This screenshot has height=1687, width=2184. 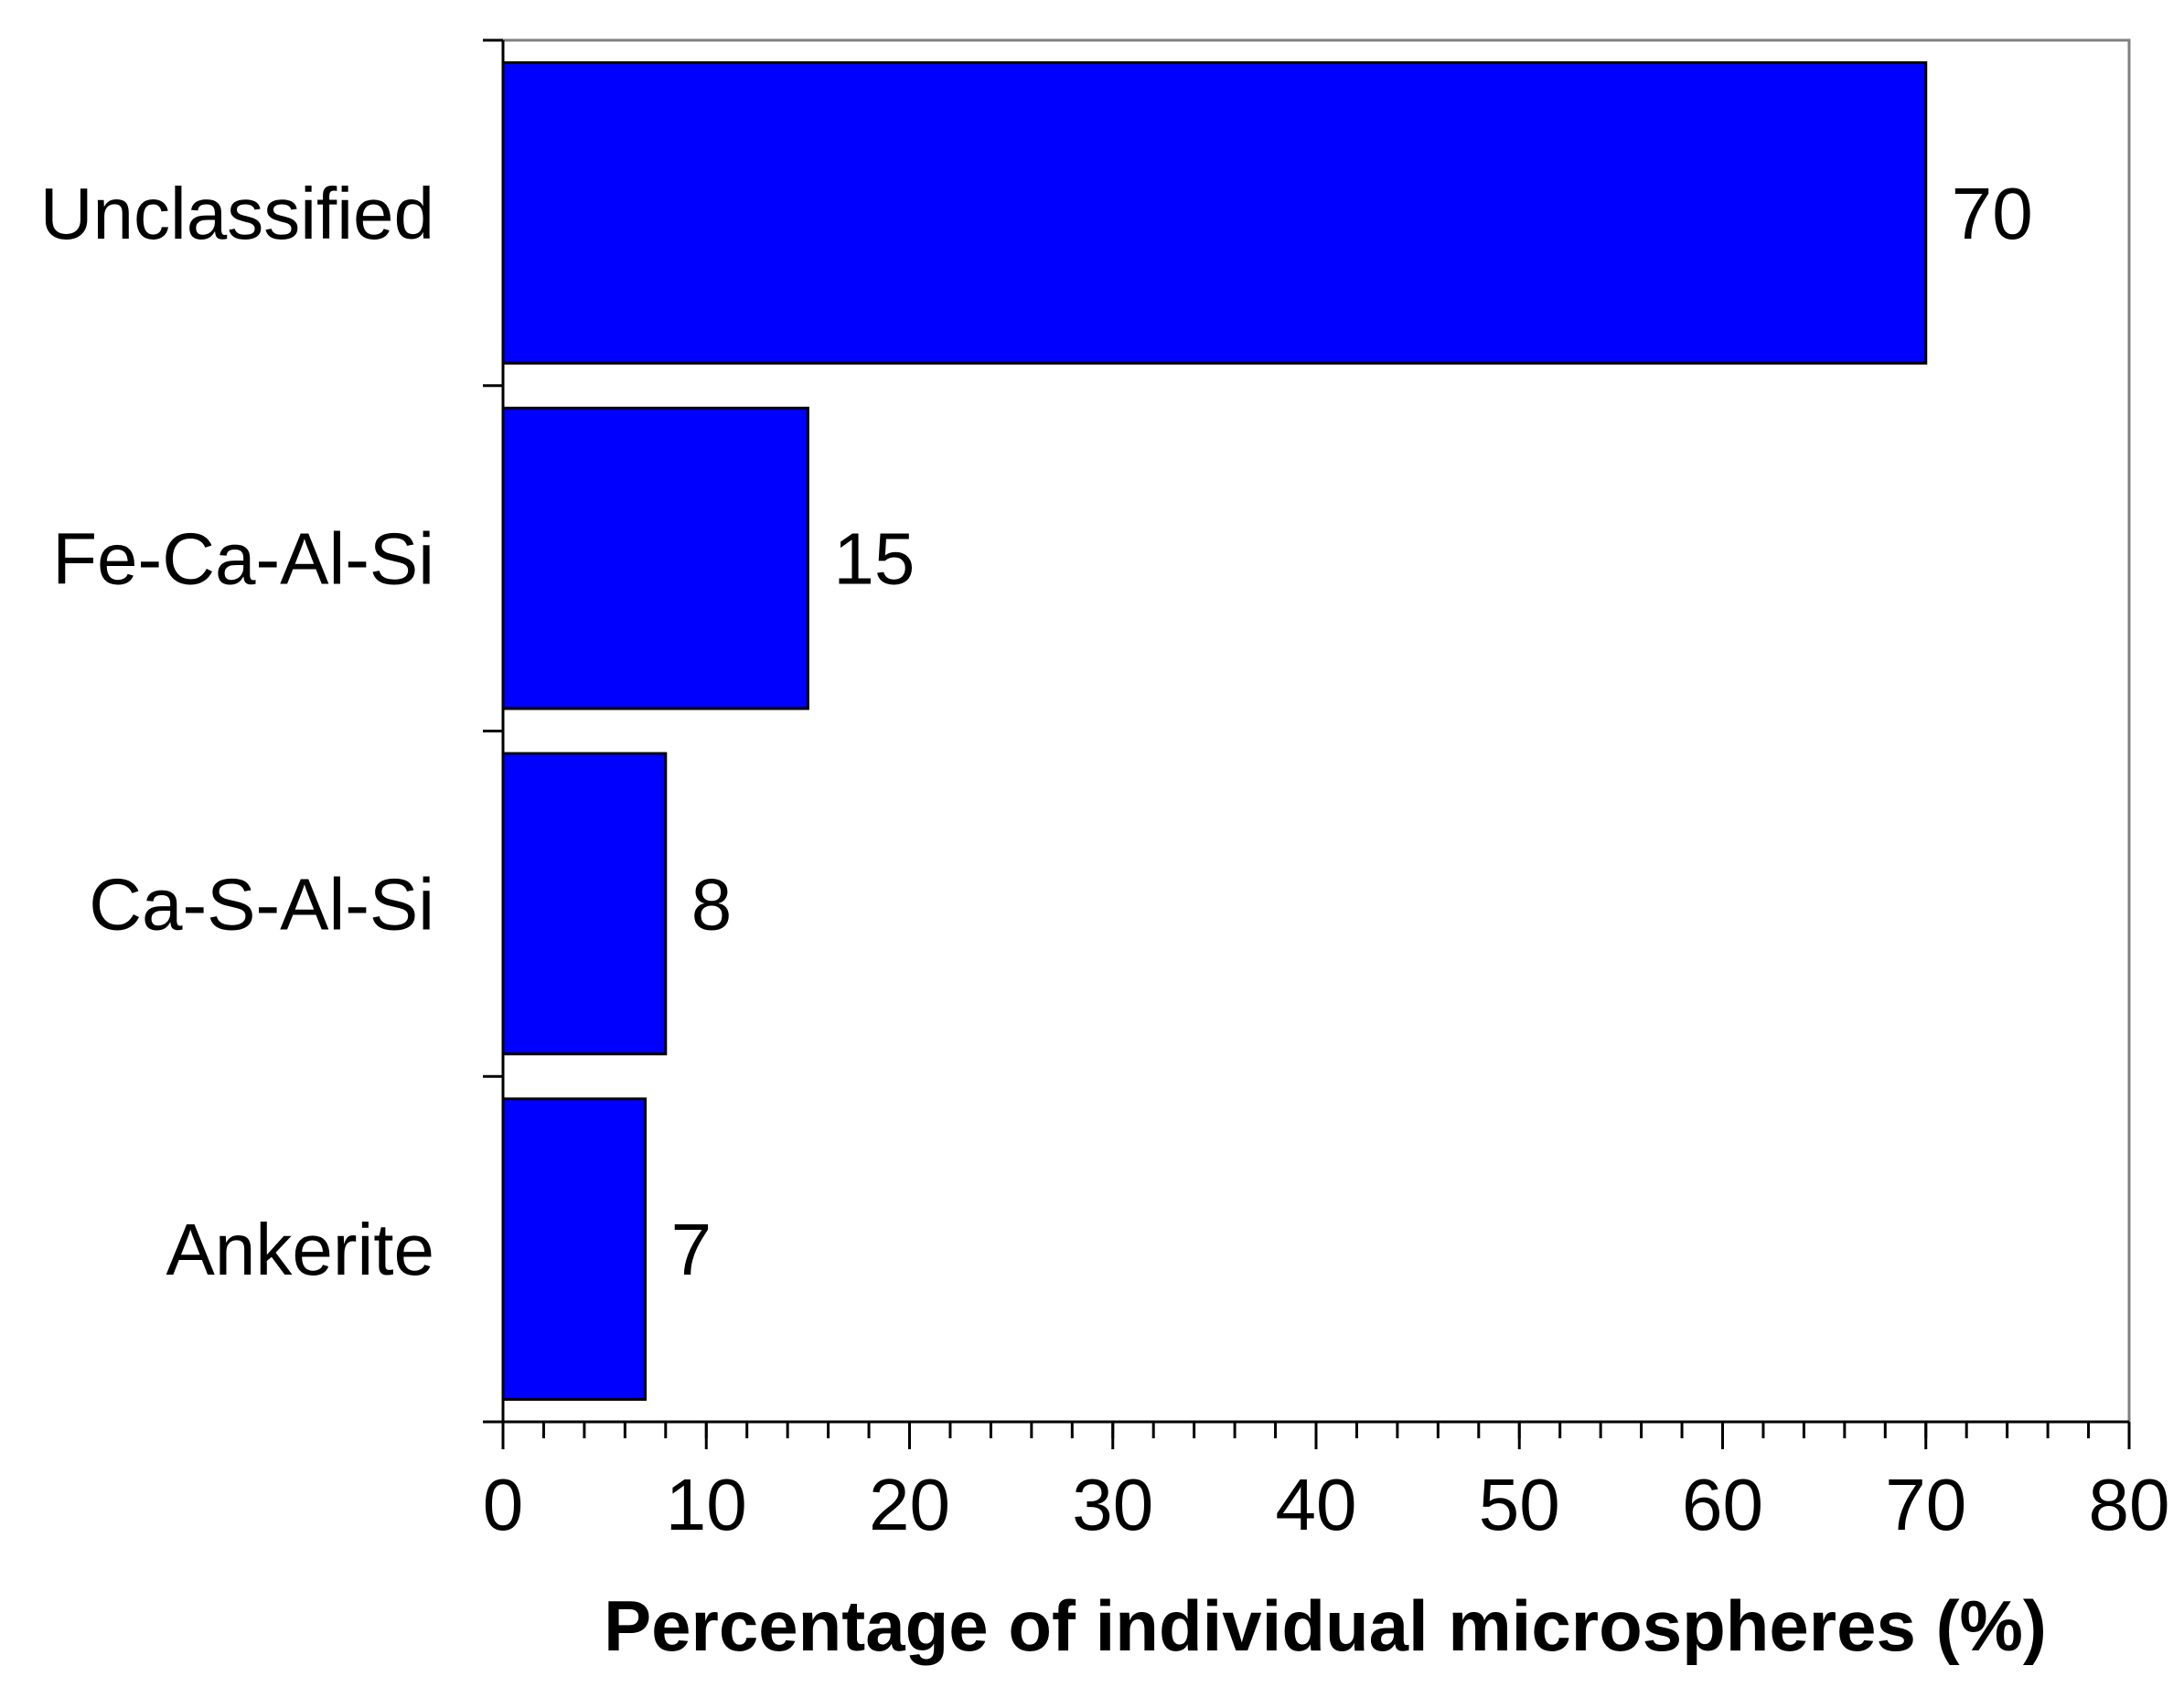 I want to click on x-tick-label: 70, so click(x=1925, y=1504).